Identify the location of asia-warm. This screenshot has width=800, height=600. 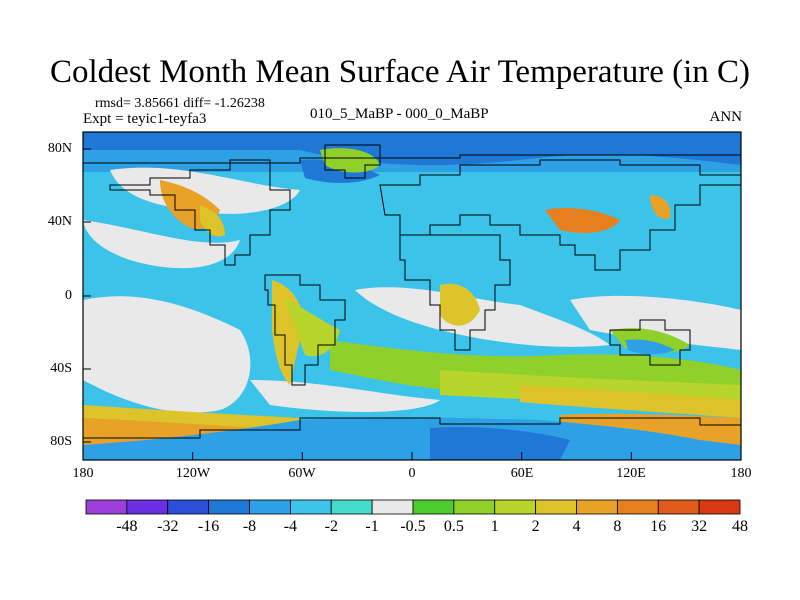
(582, 220).